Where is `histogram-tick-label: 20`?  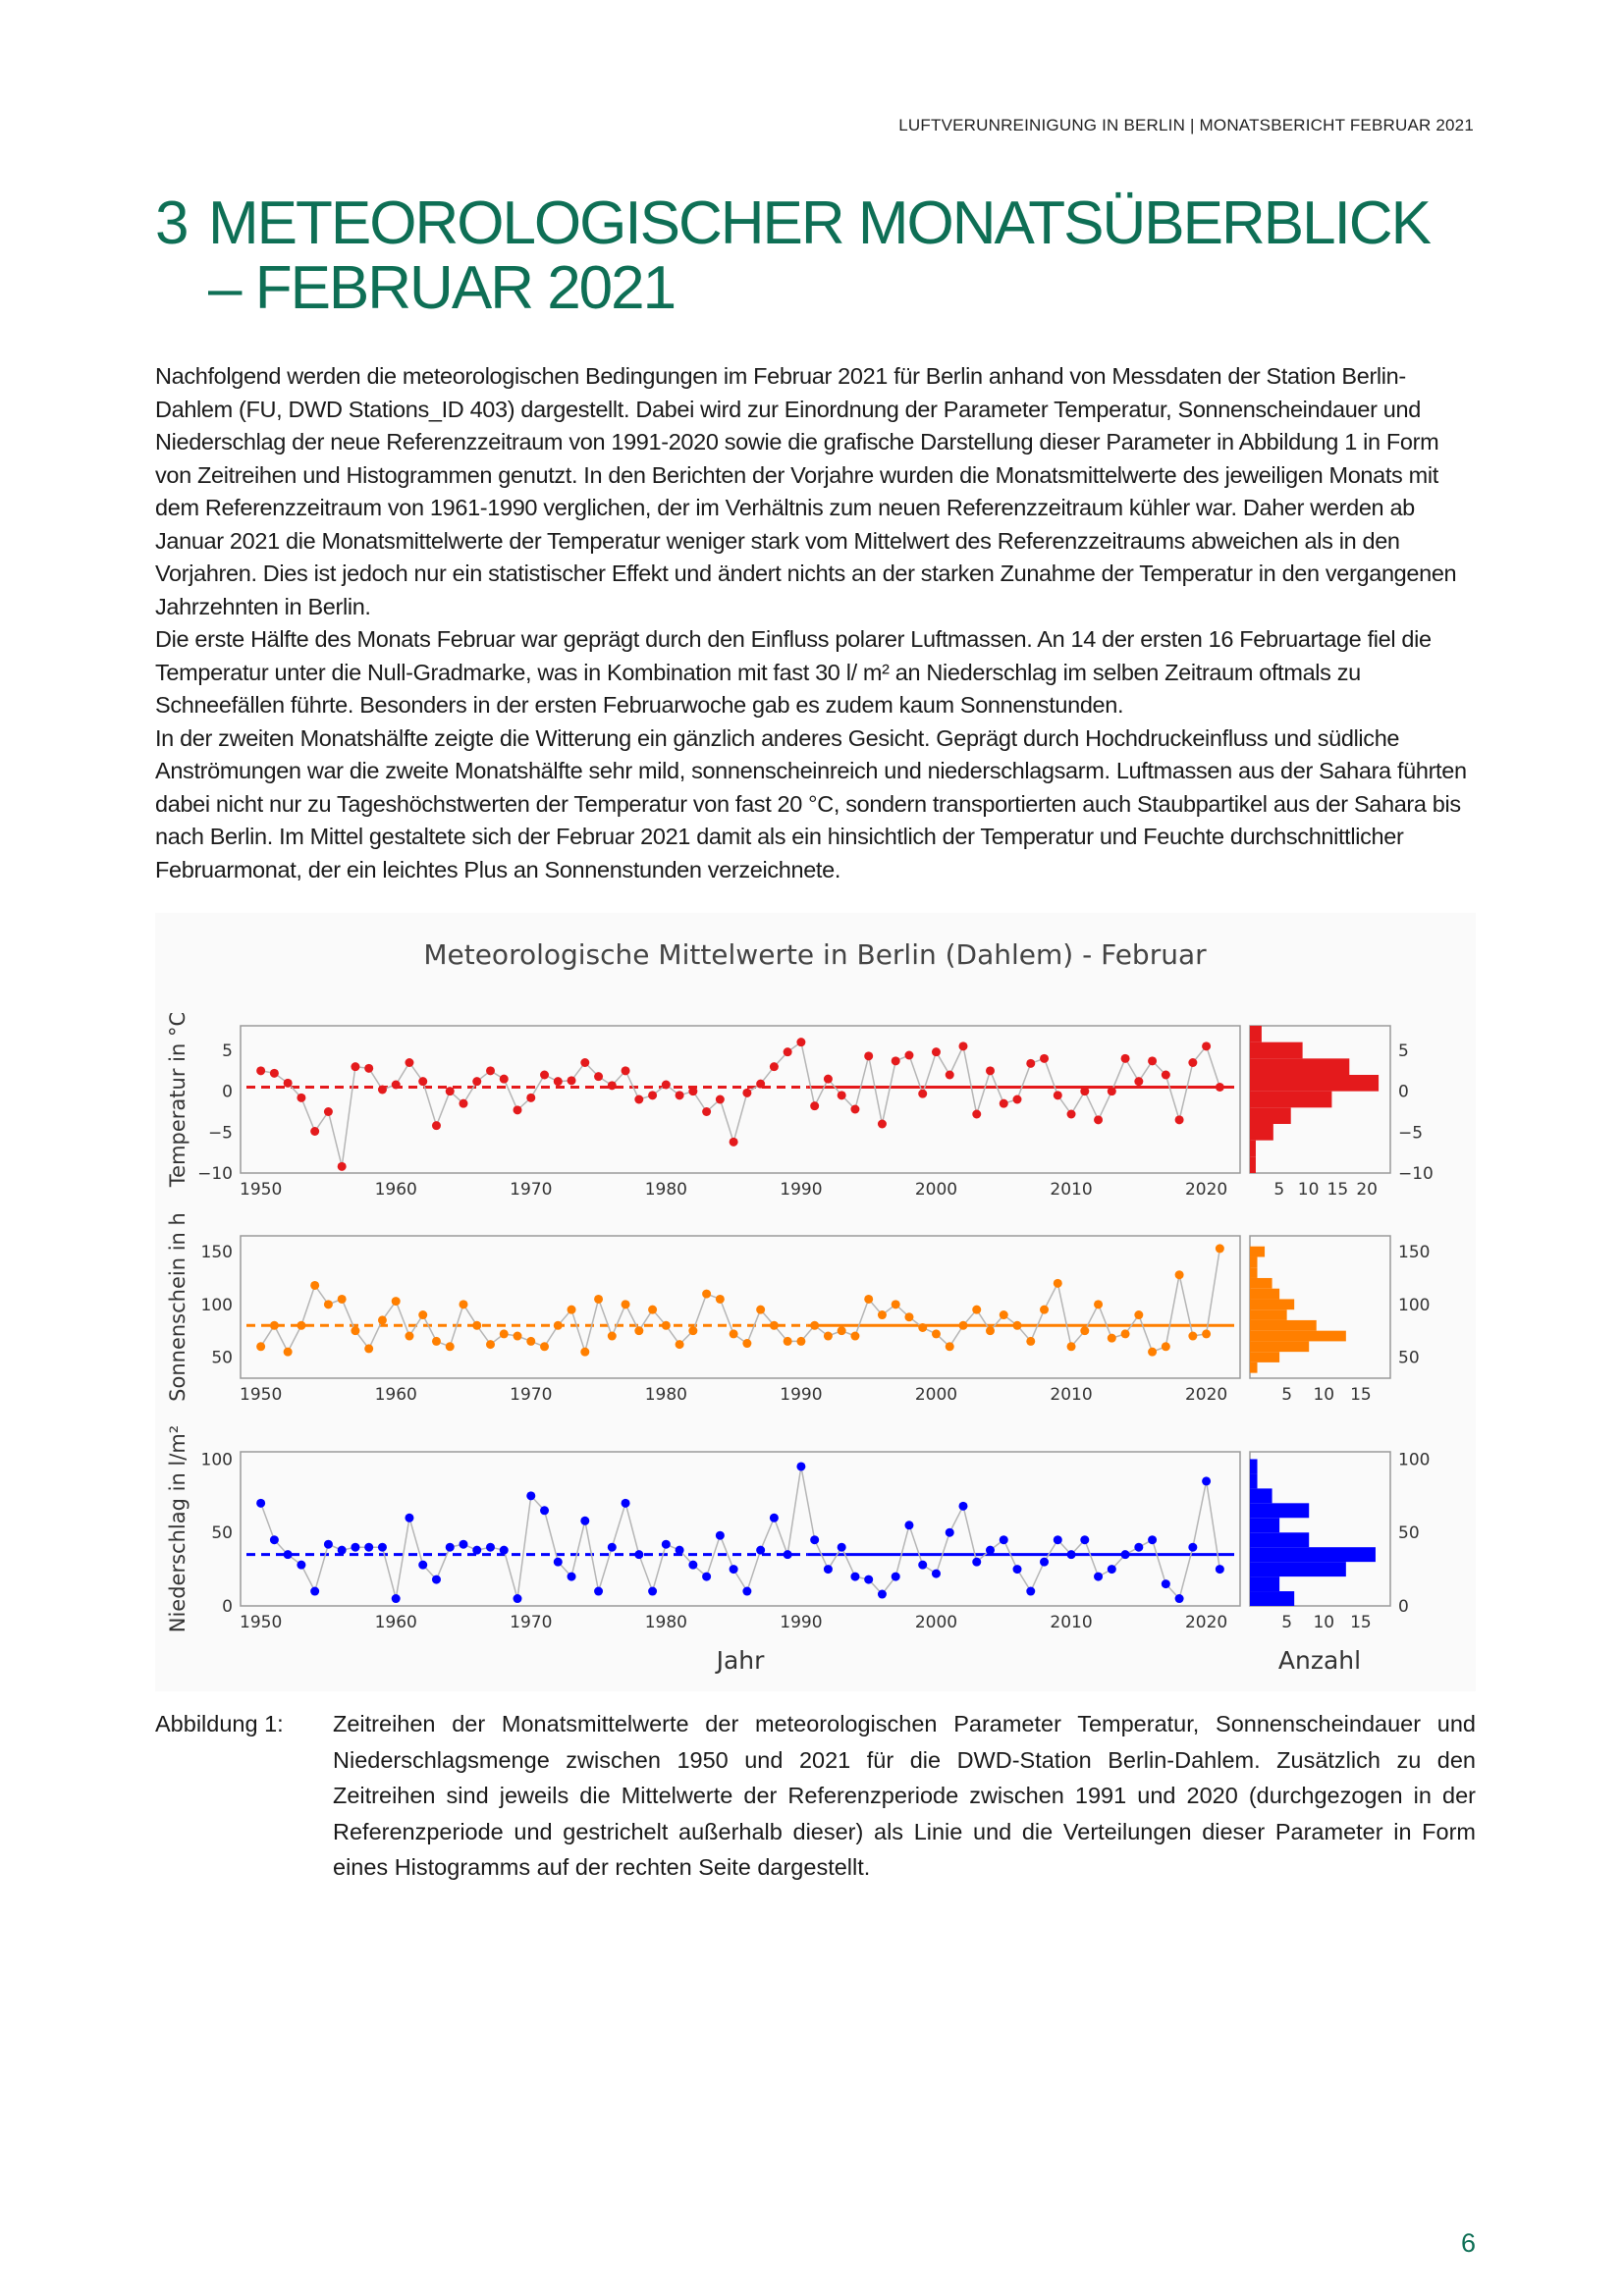
histogram-tick-label: 20 is located at coordinates (1367, 1190).